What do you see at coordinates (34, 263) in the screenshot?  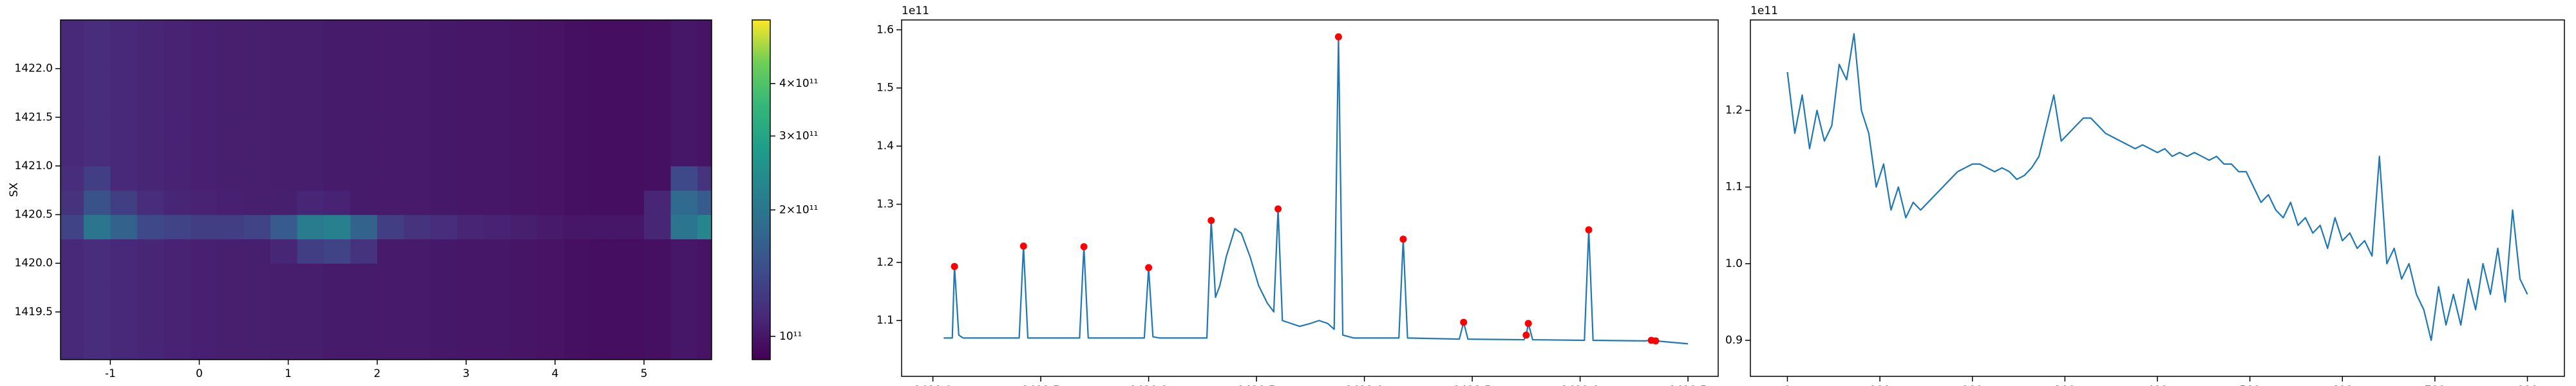 I see `y-tick-label: 1420.0` at bounding box center [34, 263].